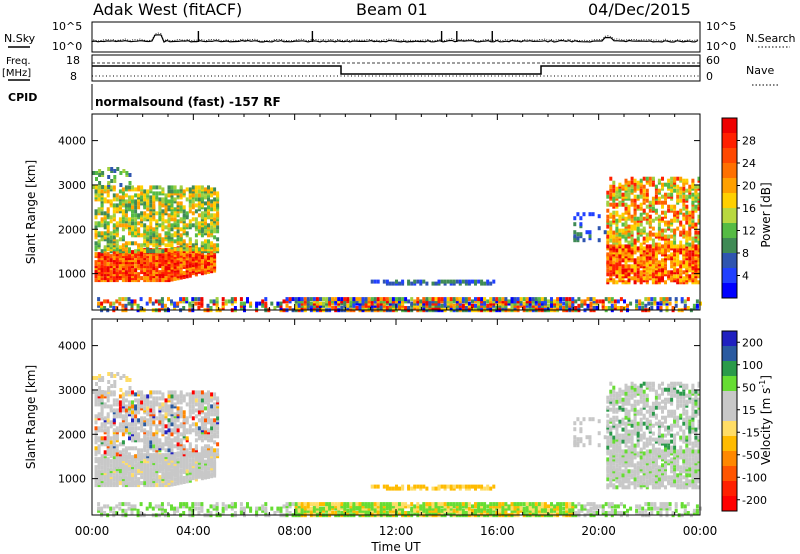 This screenshot has width=800, height=554. Describe the element at coordinates (749, 208) in the screenshot. I see `power-colorbar-tick-label: 16` at that location.